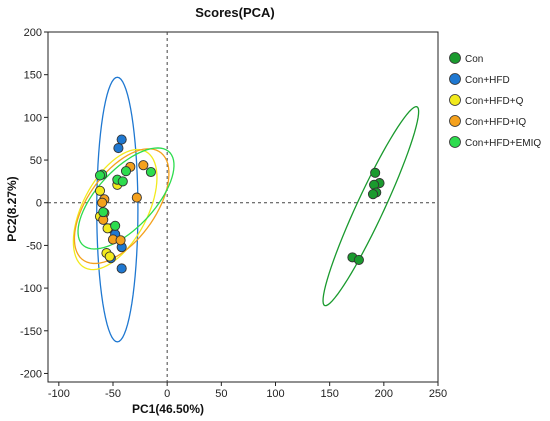 Image resolution: width=550 pixels, height=421 pixels. What do you see at coordinates (503, 143) in the screenshot?
I see `legend-label: Con+HFD+EMIQ` at bounding box center [503, 143].